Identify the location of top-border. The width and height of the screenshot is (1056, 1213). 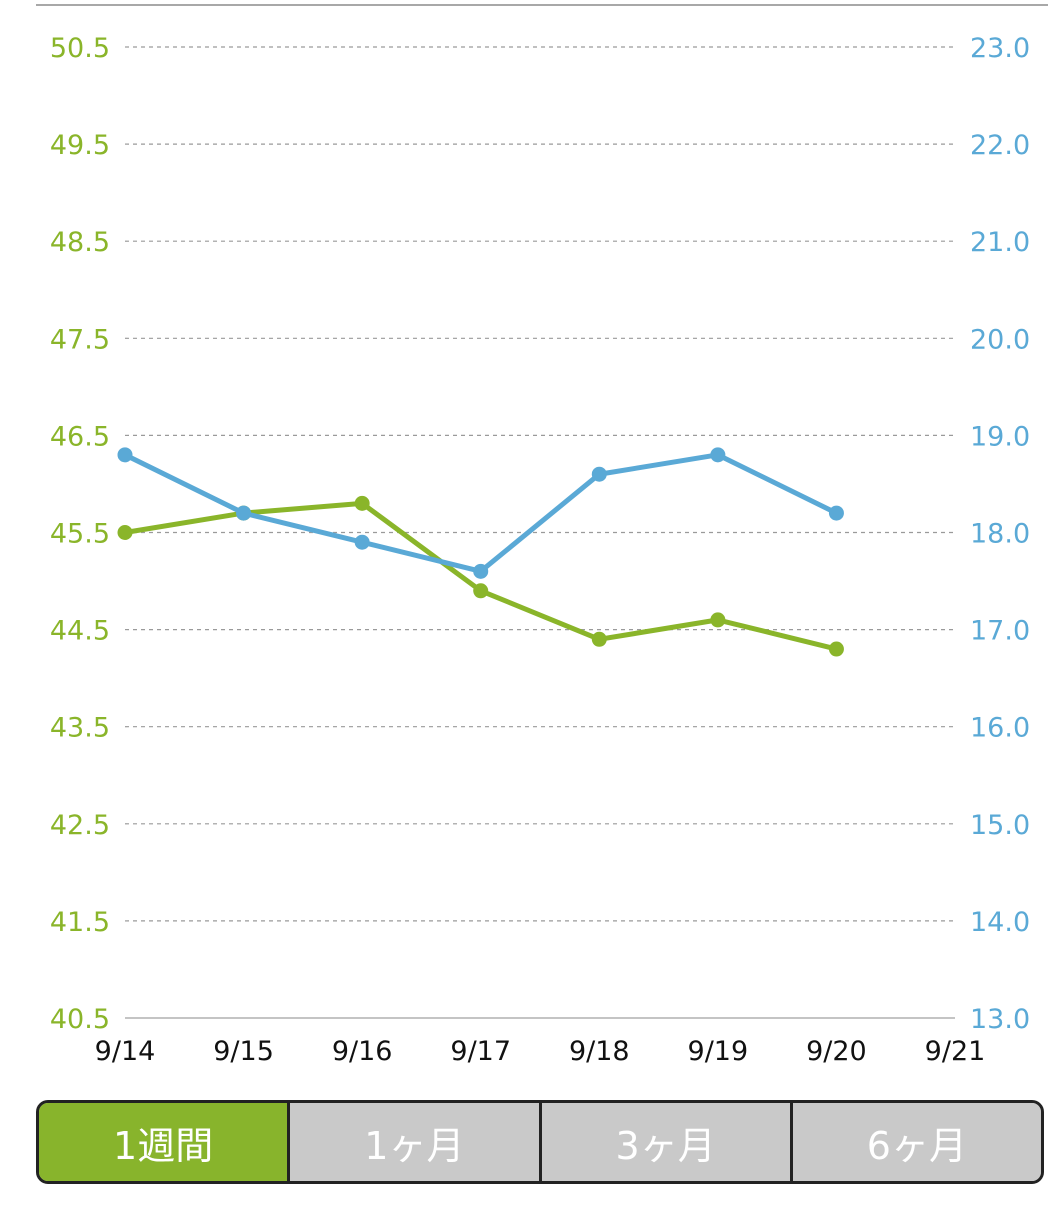
(542, 5).